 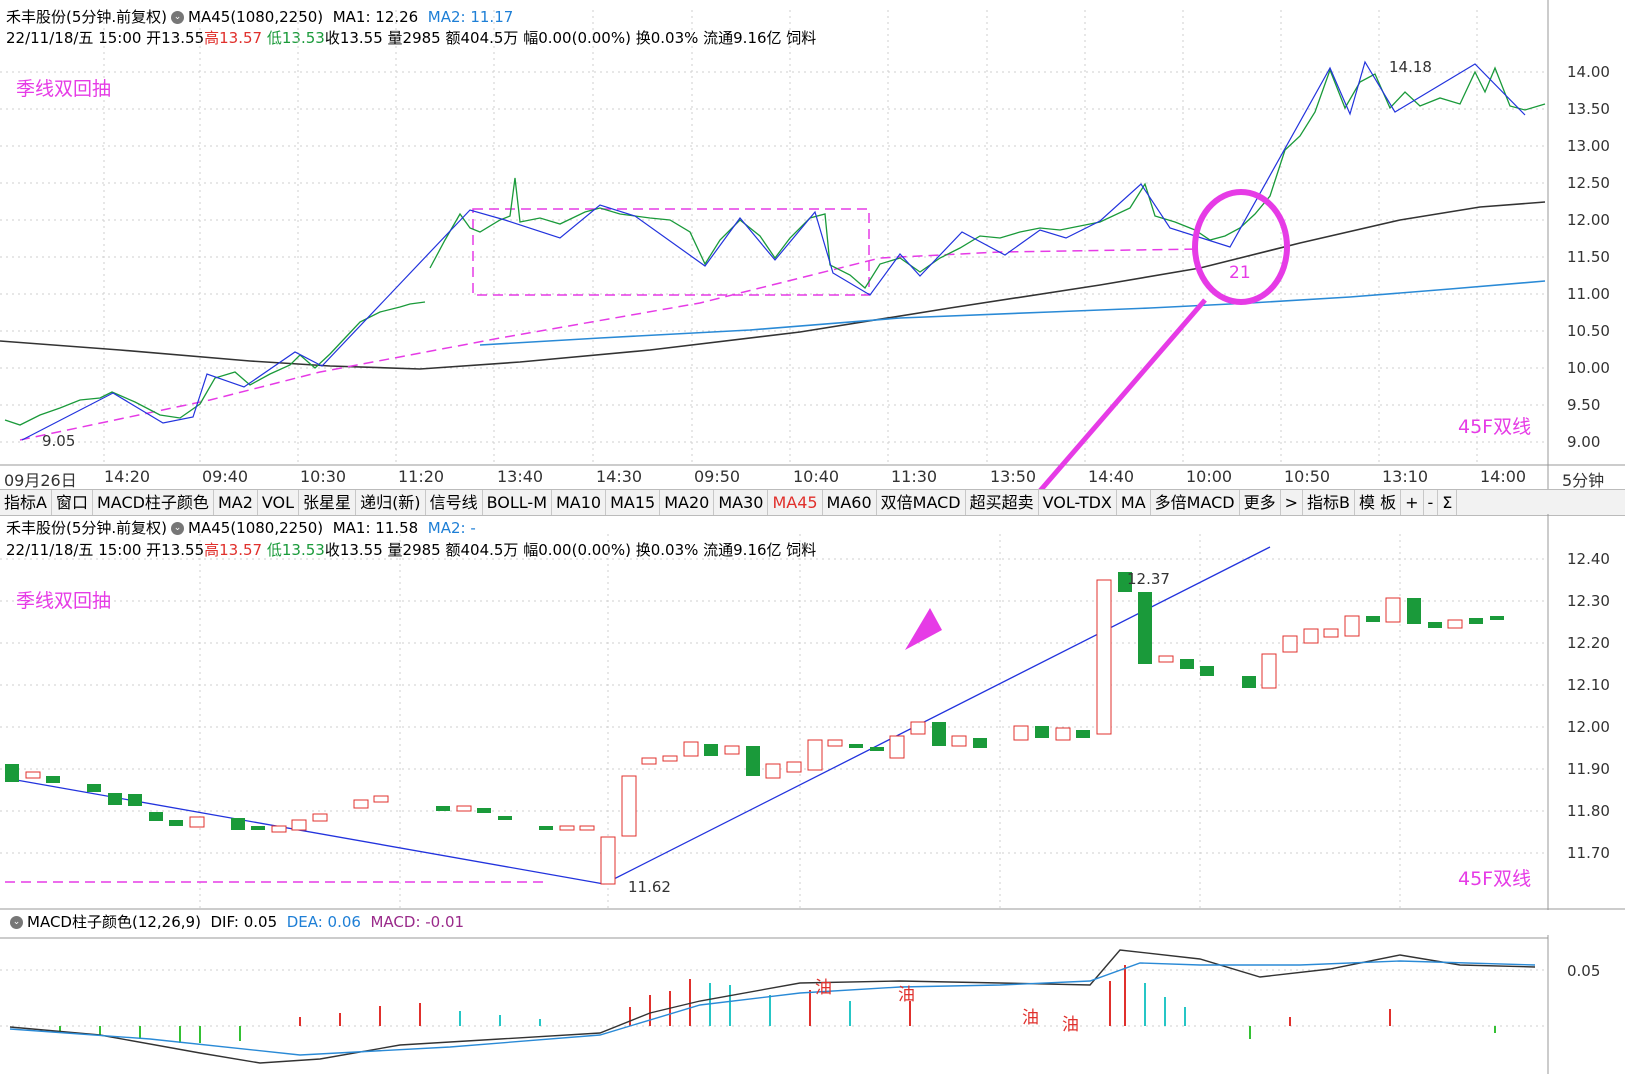 I want to click on toolbar-item: +, so click(x=1412, y=502).